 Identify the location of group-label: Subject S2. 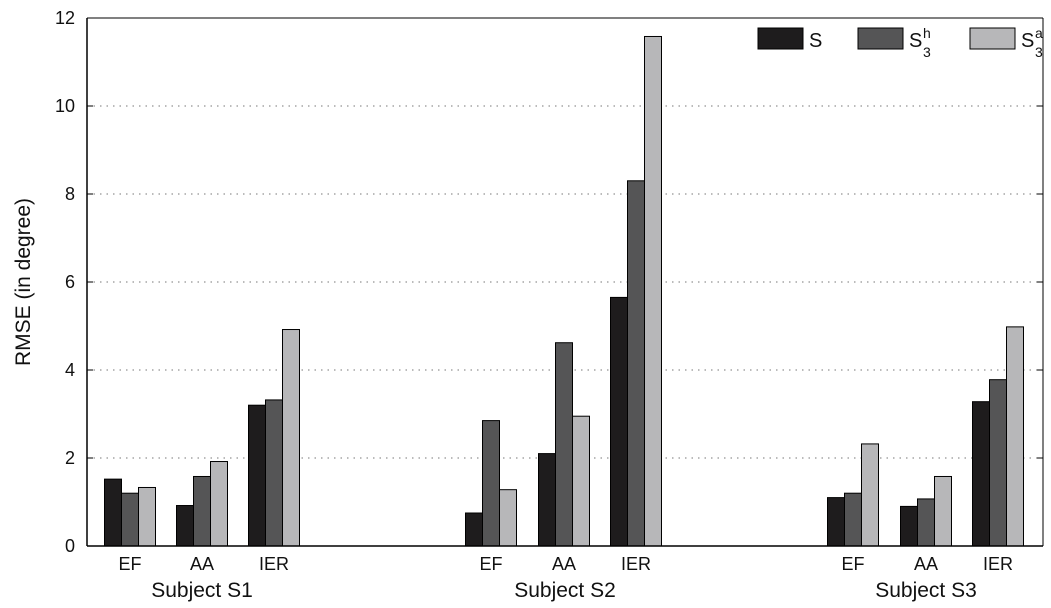
(565, 590).